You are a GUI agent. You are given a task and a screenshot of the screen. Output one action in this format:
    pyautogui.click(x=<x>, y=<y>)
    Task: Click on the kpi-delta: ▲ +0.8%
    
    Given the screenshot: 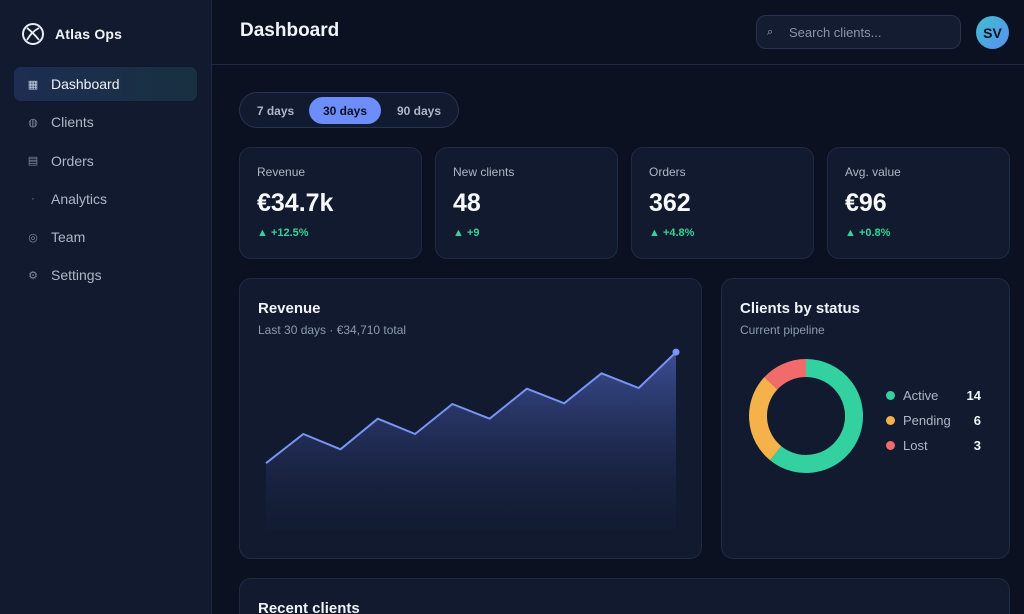 What is the action you would take?
    pyautogui.click(x=868, y=233)
    